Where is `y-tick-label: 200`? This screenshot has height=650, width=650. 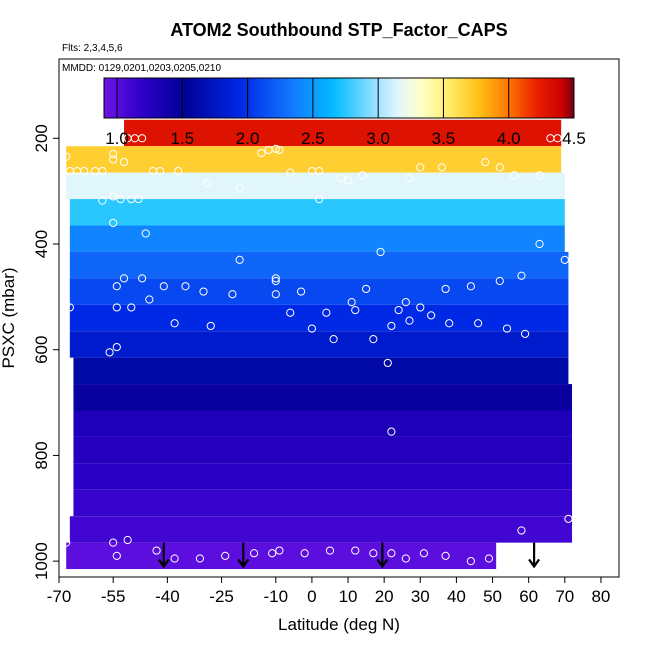 y-tick-label: 200 is located at coordinates (41, 138).